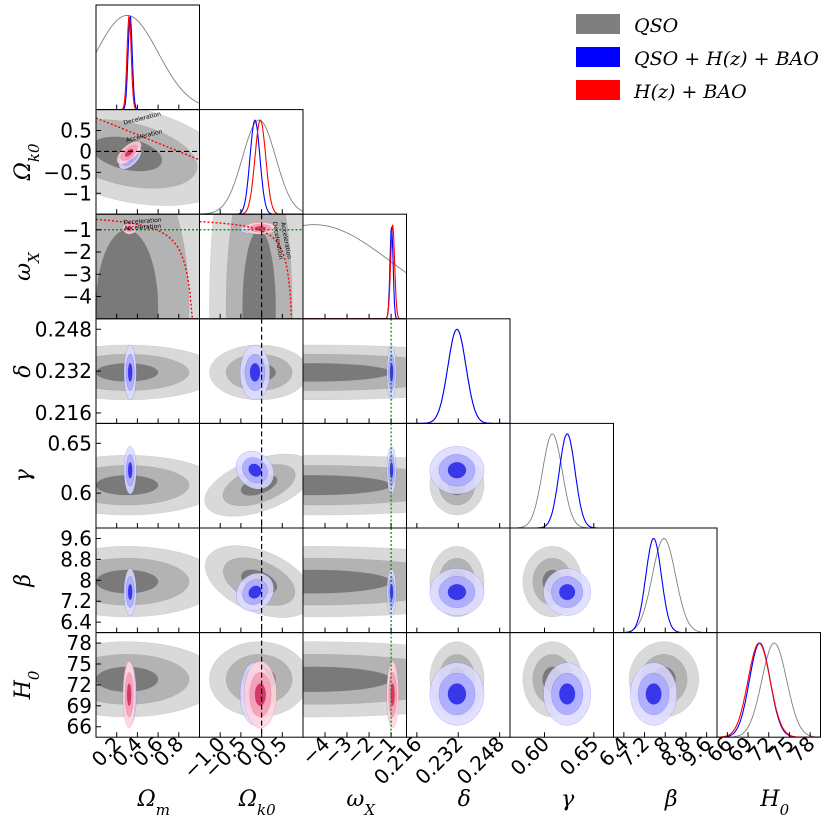  I want to click on panel-wX-vs-Ok0, so click(251, 266).